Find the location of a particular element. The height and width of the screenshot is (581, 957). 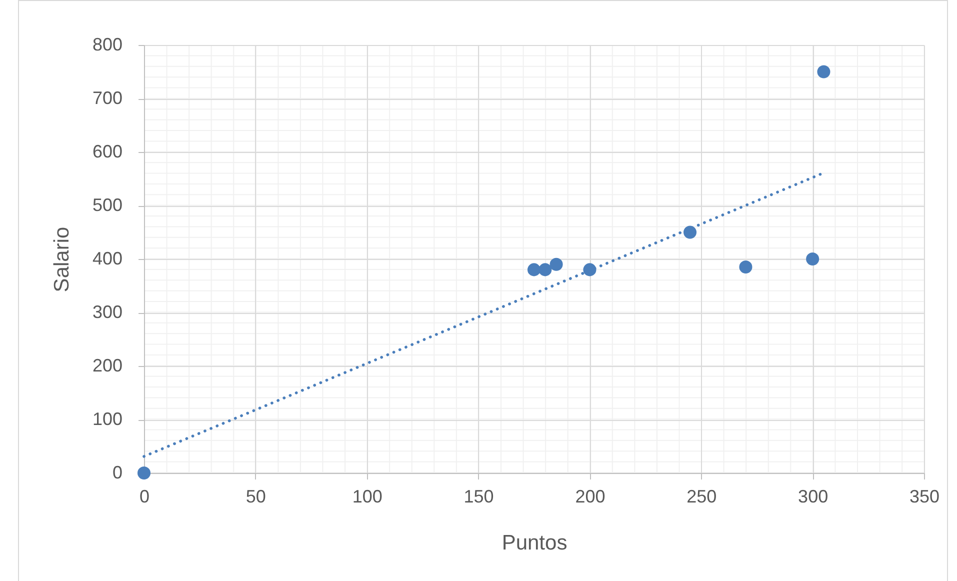

y-tick-label: 700 is located at coordinates (107, 98).